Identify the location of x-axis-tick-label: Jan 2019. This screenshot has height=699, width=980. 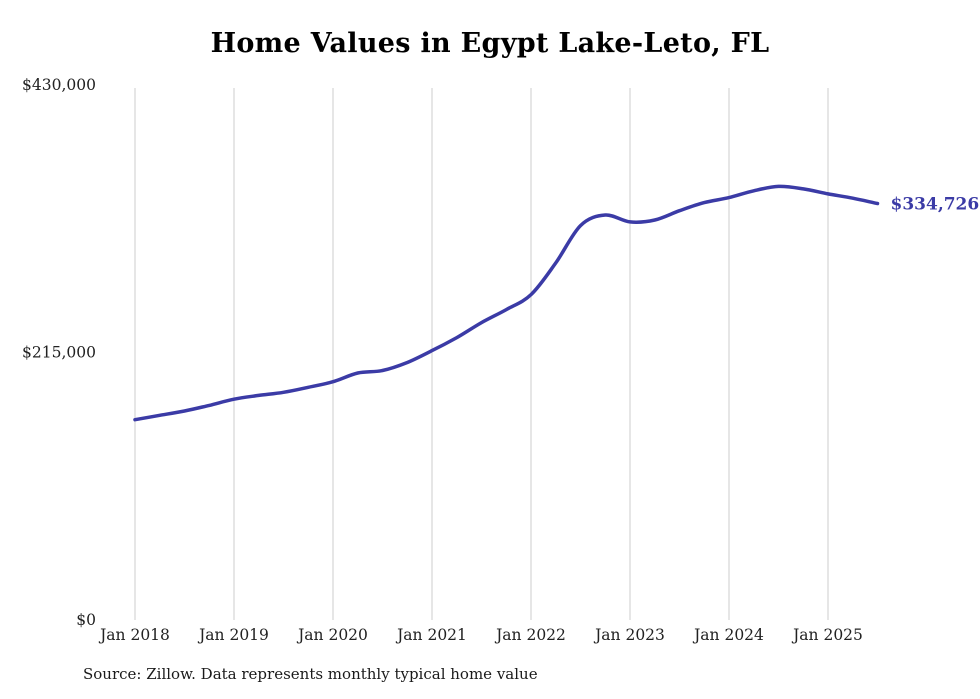
(233, 635).